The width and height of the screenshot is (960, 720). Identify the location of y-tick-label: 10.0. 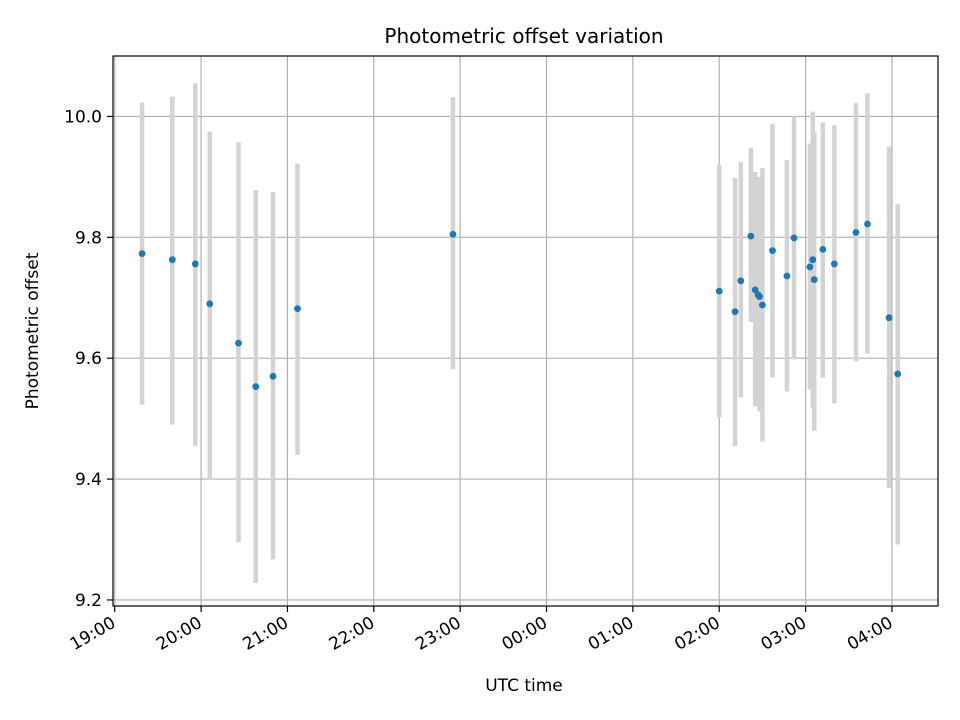
(83, 117).